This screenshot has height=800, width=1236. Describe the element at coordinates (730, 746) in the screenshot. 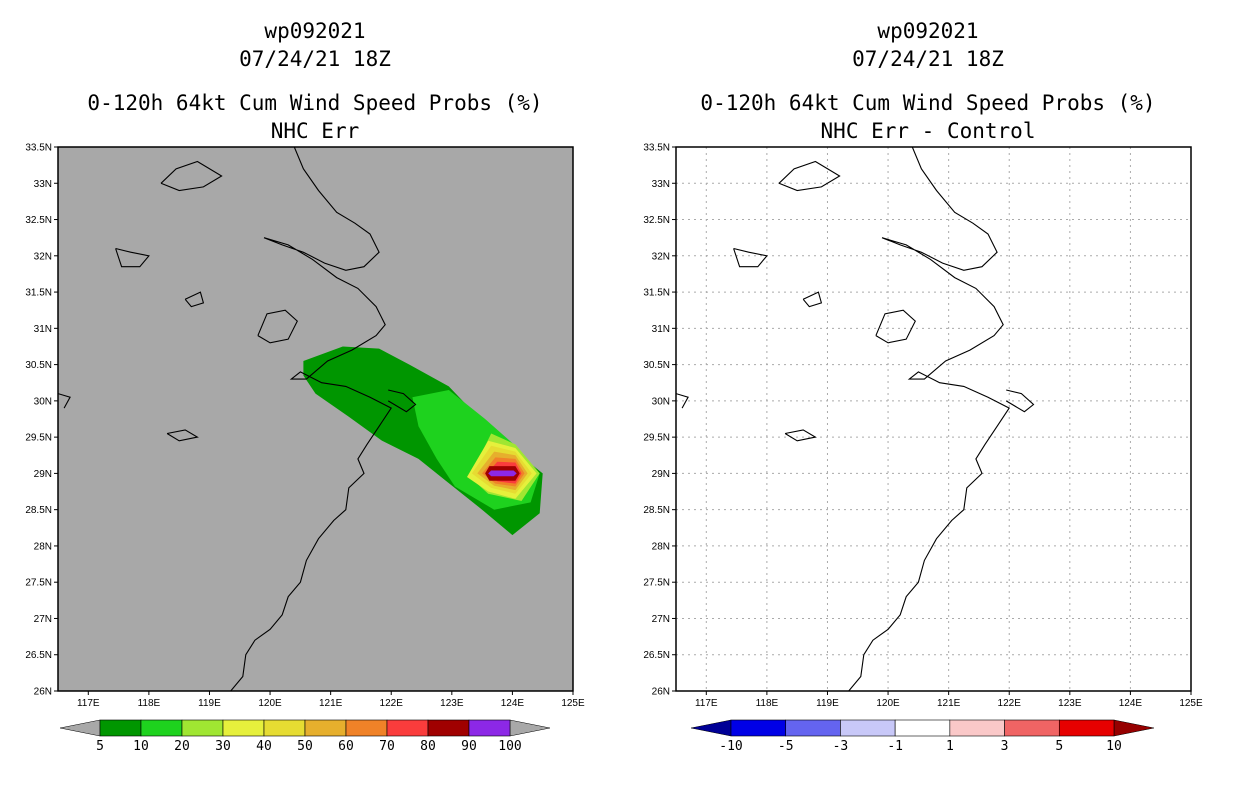

I see `colorbar-label: -10` at that location.